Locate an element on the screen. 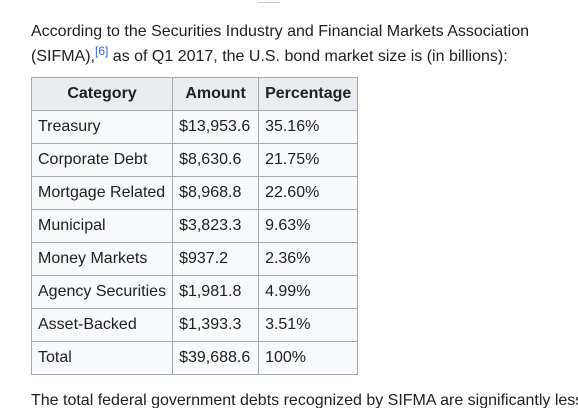 This screenshot has height=408, width=578. percentage-cell: 100% is located at coordinates (308, 358).